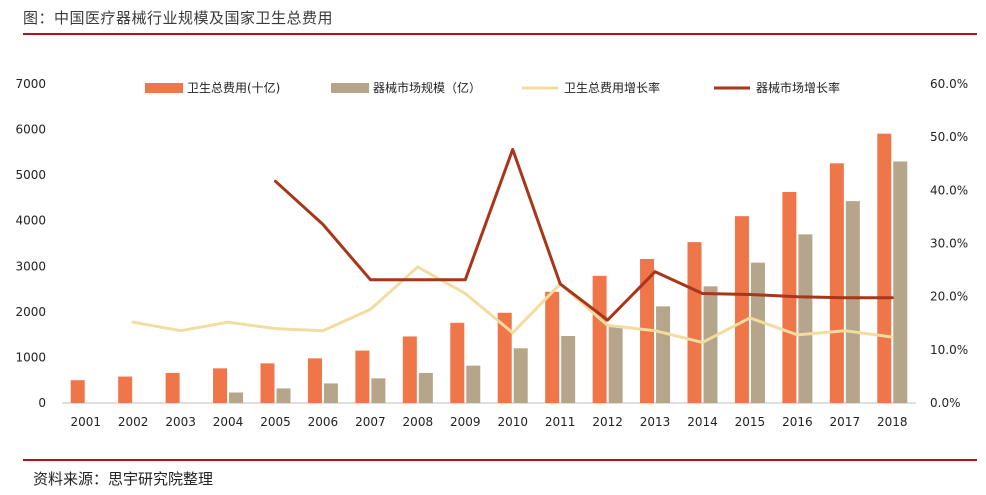 Image resolution: width=986 pixels, height=495 pixels. I want to click on y-right-tick-label: 10.0%, so click(949, 350).